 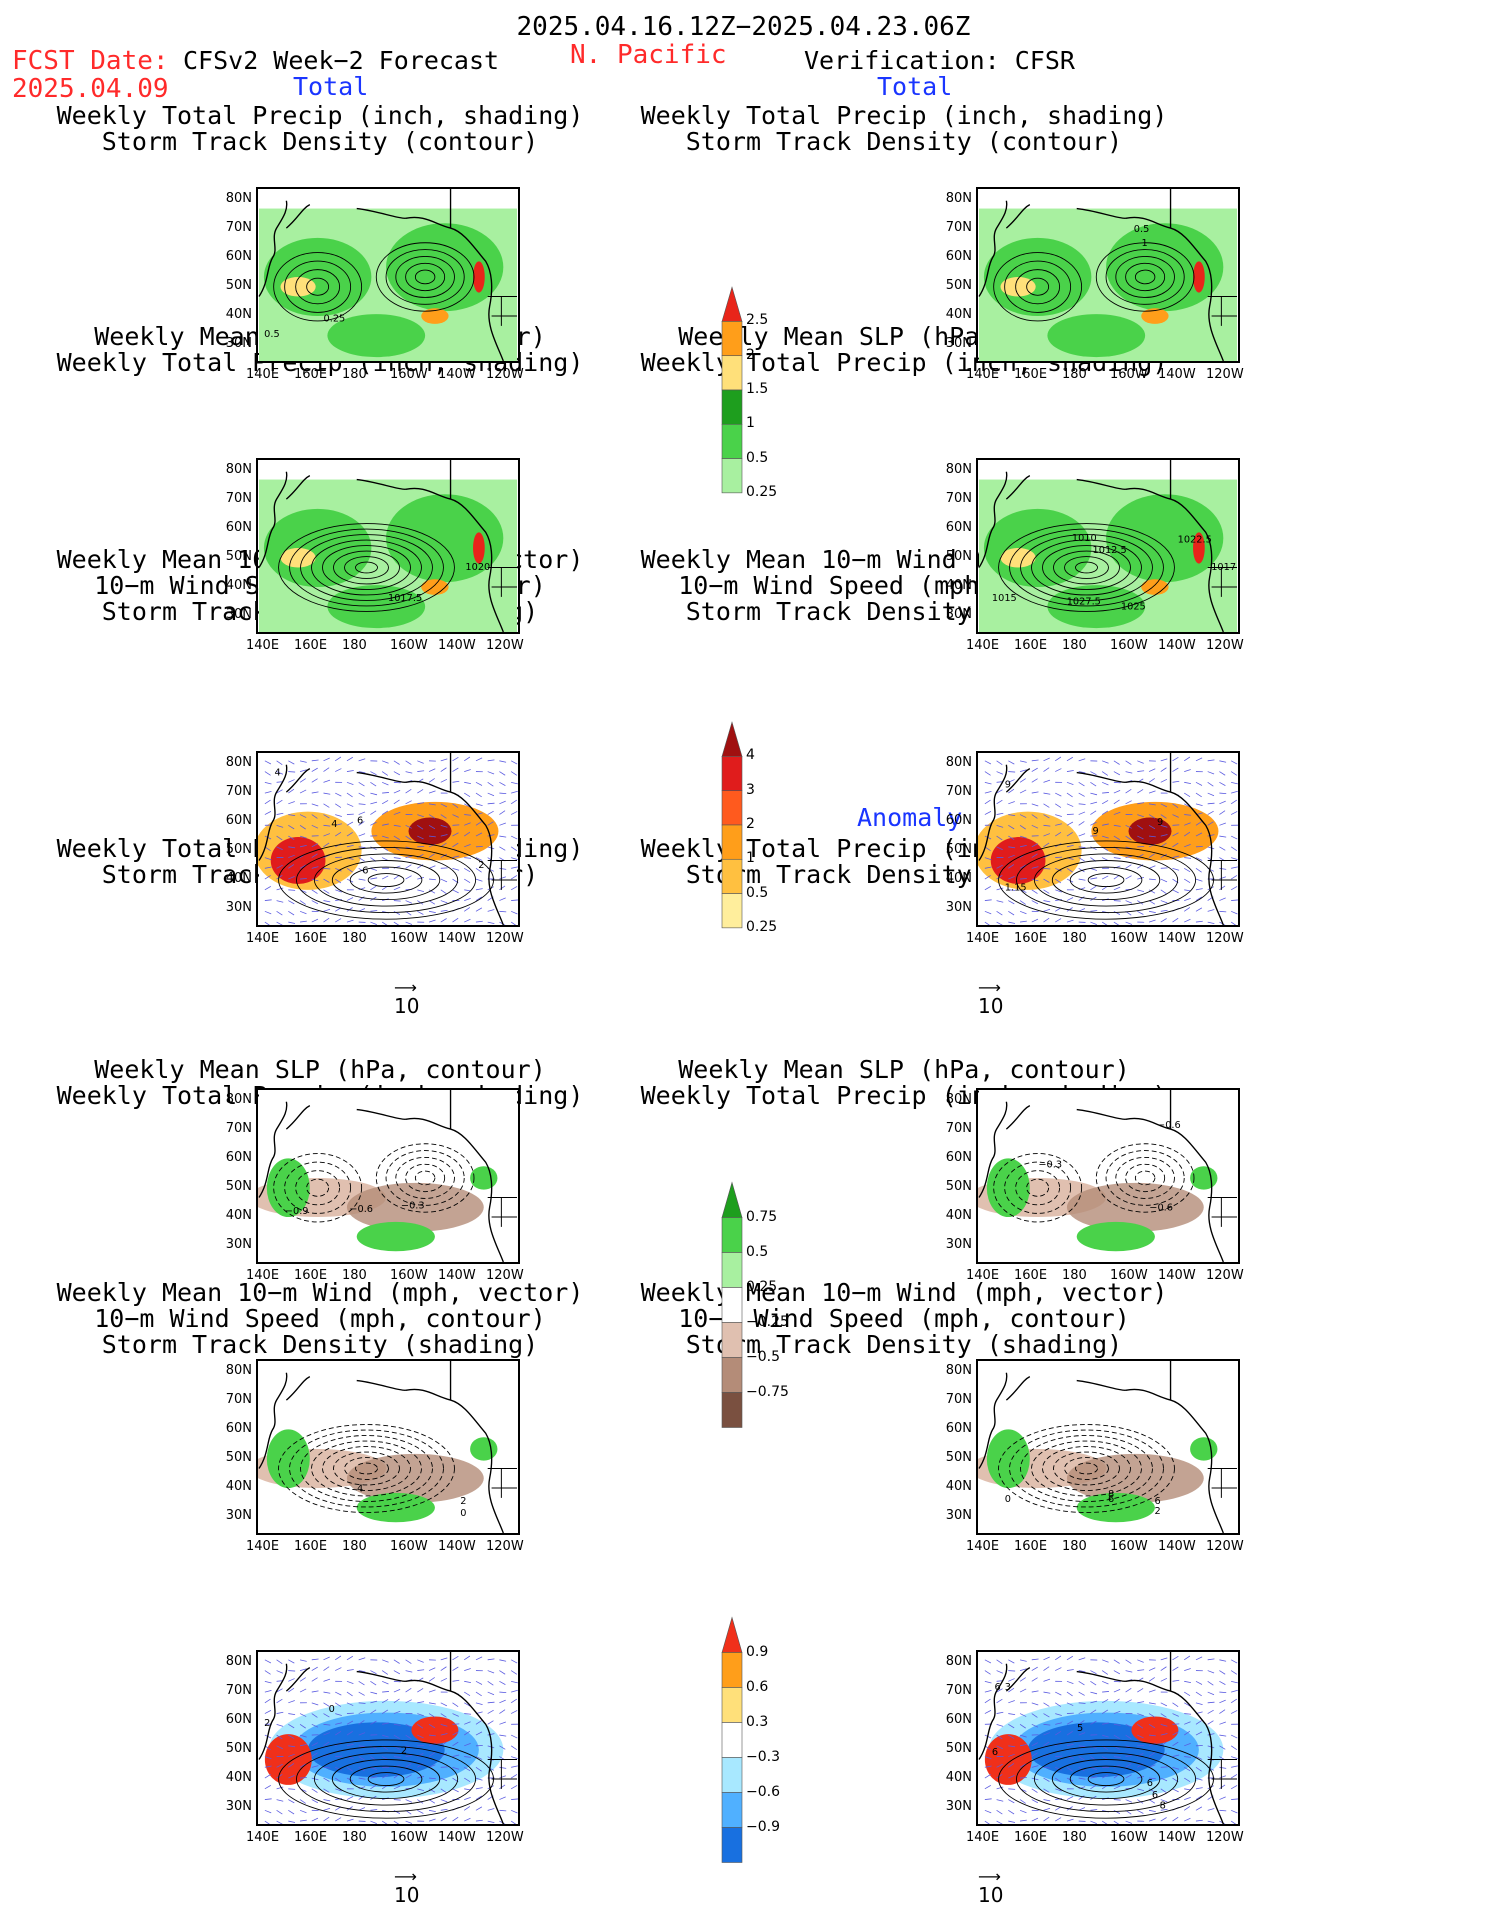 What do you see at coordinates (1155, 1730) in the screenshot?
I see `shading-blob` at bounding box center [1155, 1730].